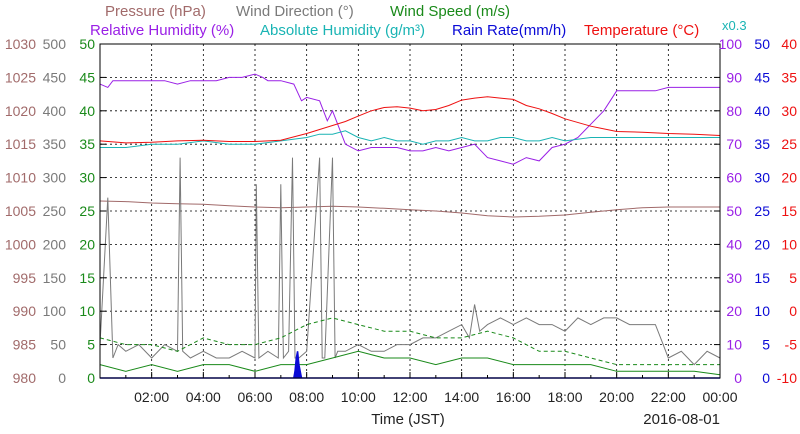  Describe the element at coordinates (564, 397) in the screenshot. I see `x-tick-label: 18:00` at that location.